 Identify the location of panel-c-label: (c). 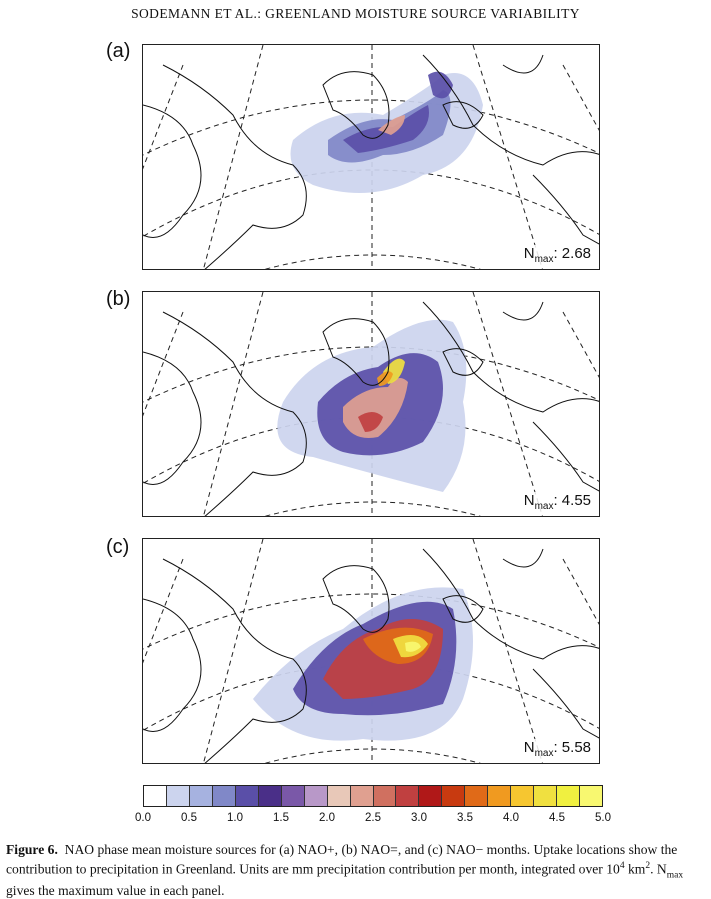
(118, 547).